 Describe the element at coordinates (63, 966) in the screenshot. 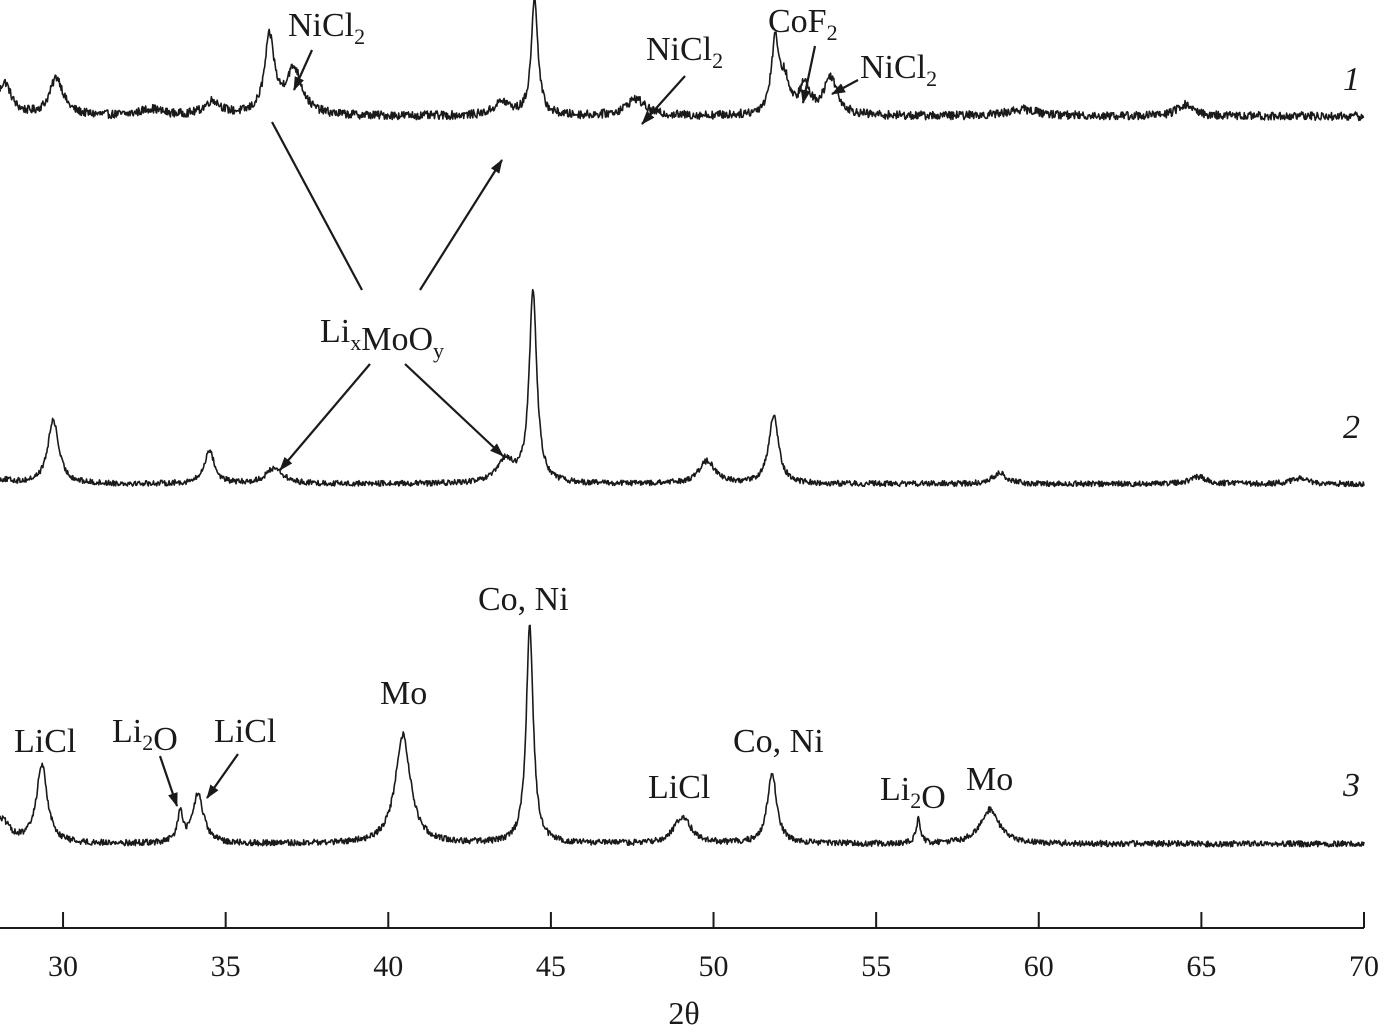

I see `x-tick-label: 30` at that location.